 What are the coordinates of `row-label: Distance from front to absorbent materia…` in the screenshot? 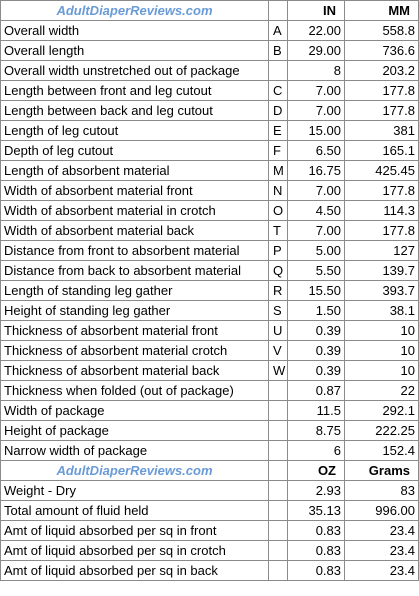 It's located at (134, 250).